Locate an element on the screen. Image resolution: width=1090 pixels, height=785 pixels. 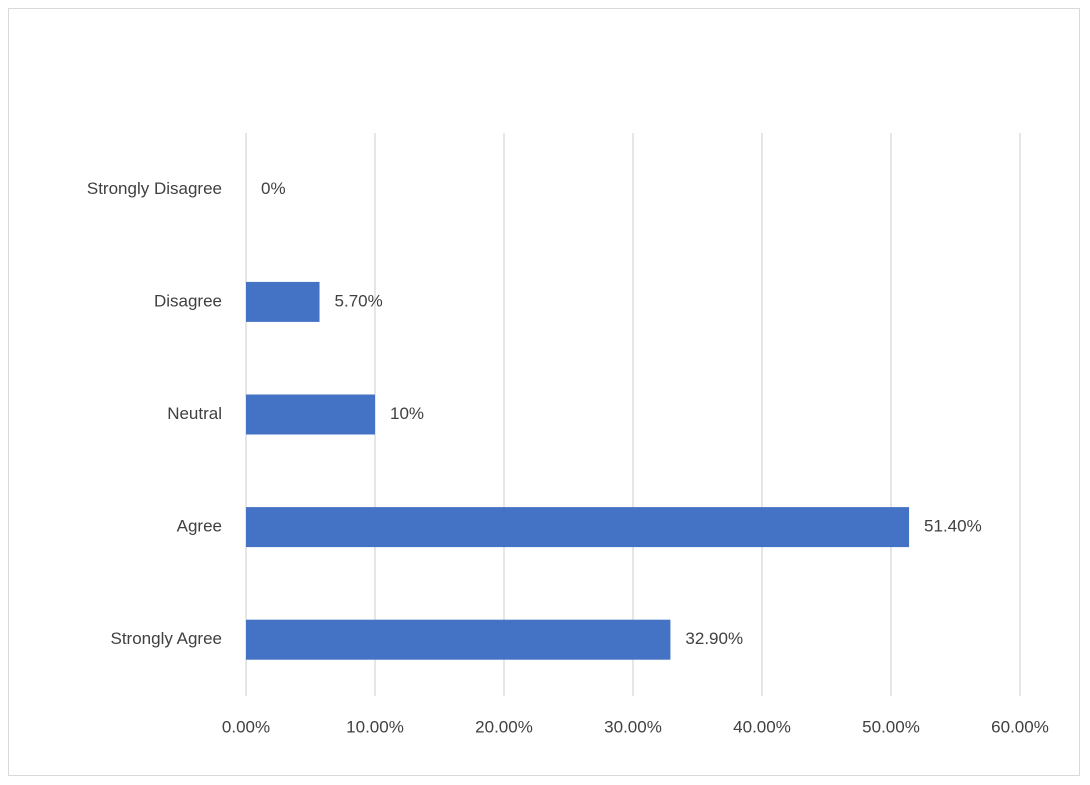
x-tick-label: 30.00% is located at coordinates (633, 726).